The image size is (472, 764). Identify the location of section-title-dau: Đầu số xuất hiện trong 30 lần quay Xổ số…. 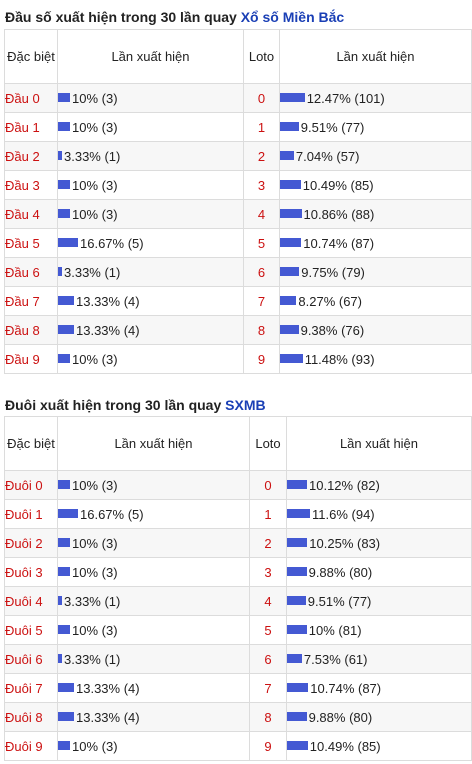
(174, 17).